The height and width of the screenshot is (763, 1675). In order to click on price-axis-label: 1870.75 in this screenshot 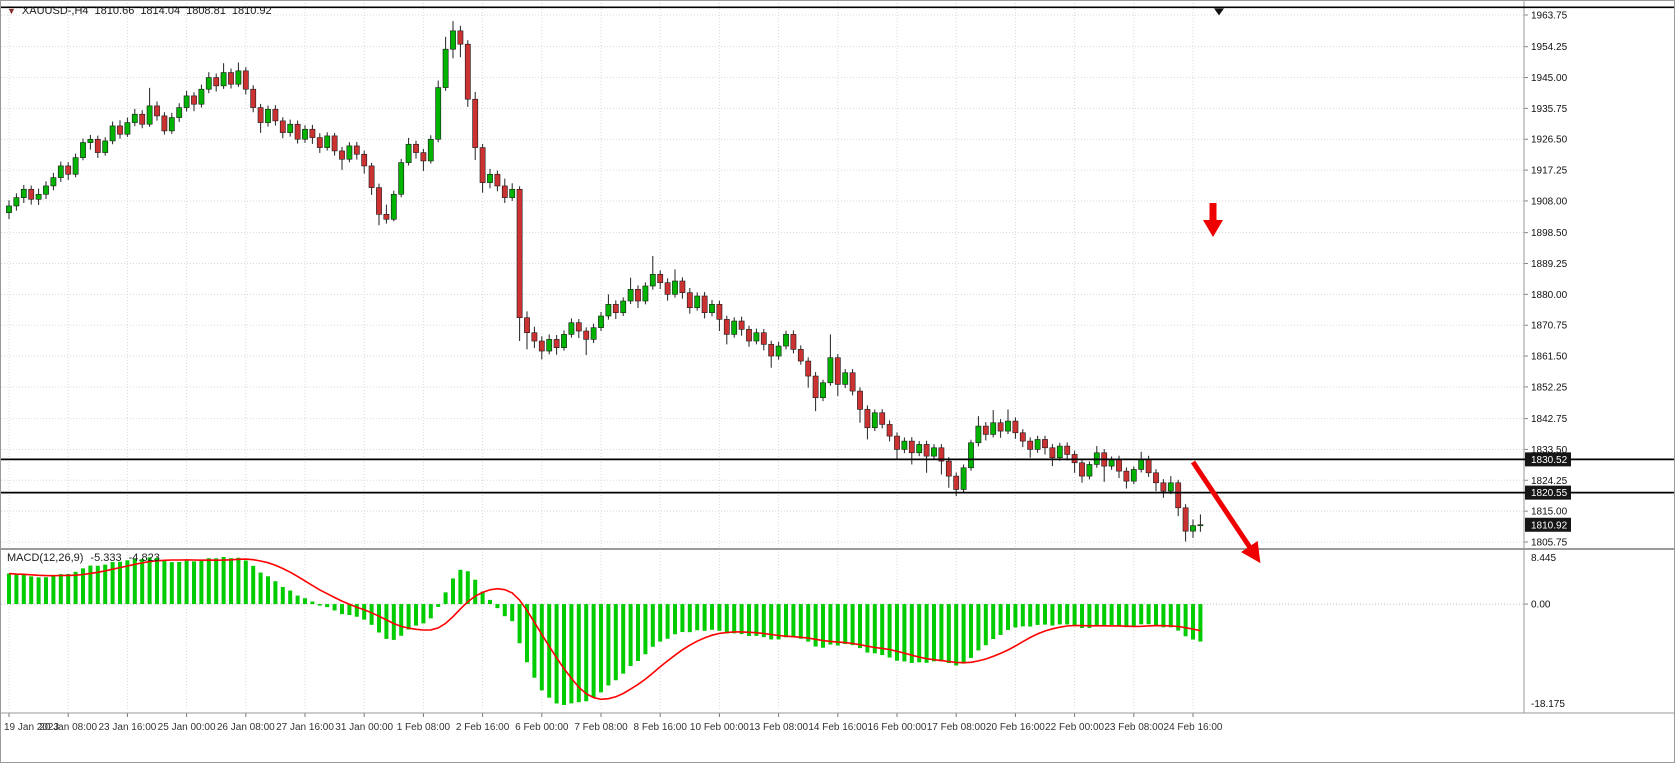, I will do `click(1549, 326)`.